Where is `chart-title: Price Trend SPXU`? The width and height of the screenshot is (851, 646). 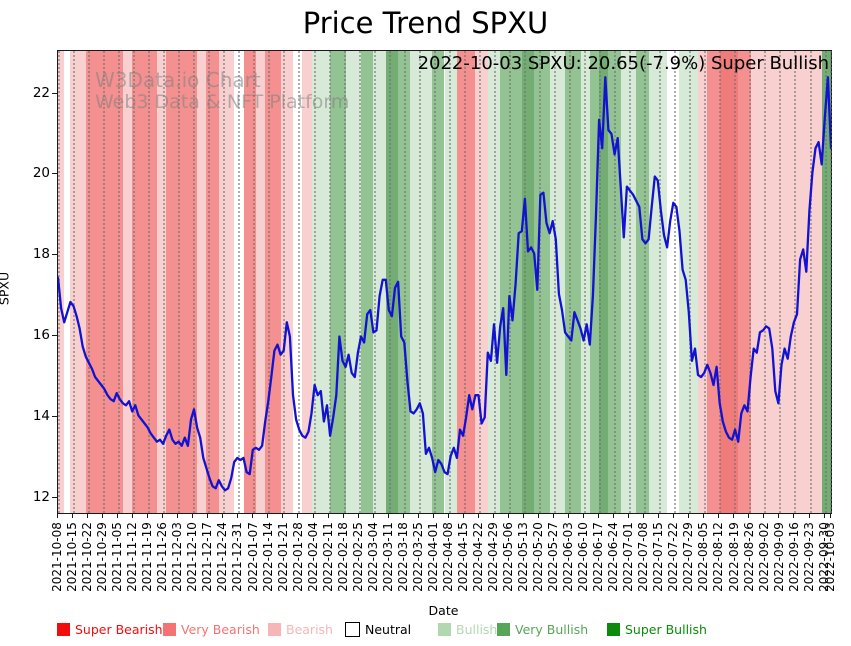
chart-title: Price Trend SPXU is located at coordinates (425, 23).